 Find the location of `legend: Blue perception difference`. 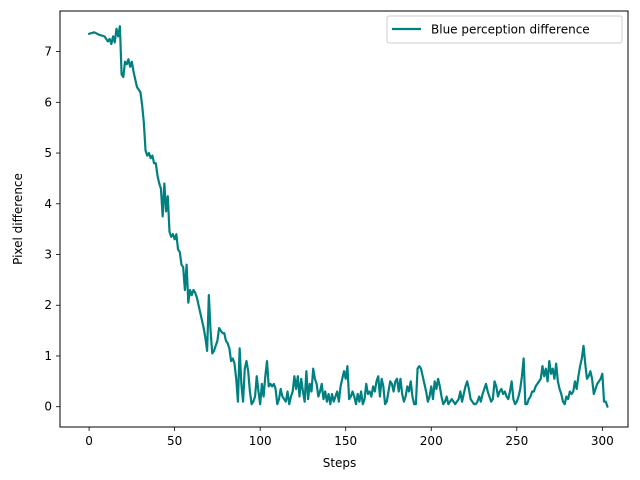

legend: Blue perception difference is located at coordinates (504, 29).